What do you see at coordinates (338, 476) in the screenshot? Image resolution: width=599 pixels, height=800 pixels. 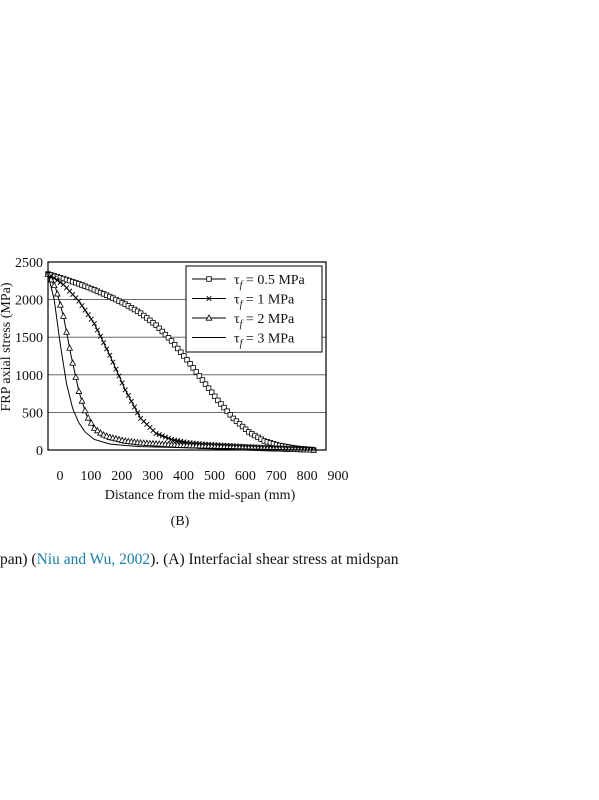 I see `x-tick-label: 900` at bounding box center [338, 476].